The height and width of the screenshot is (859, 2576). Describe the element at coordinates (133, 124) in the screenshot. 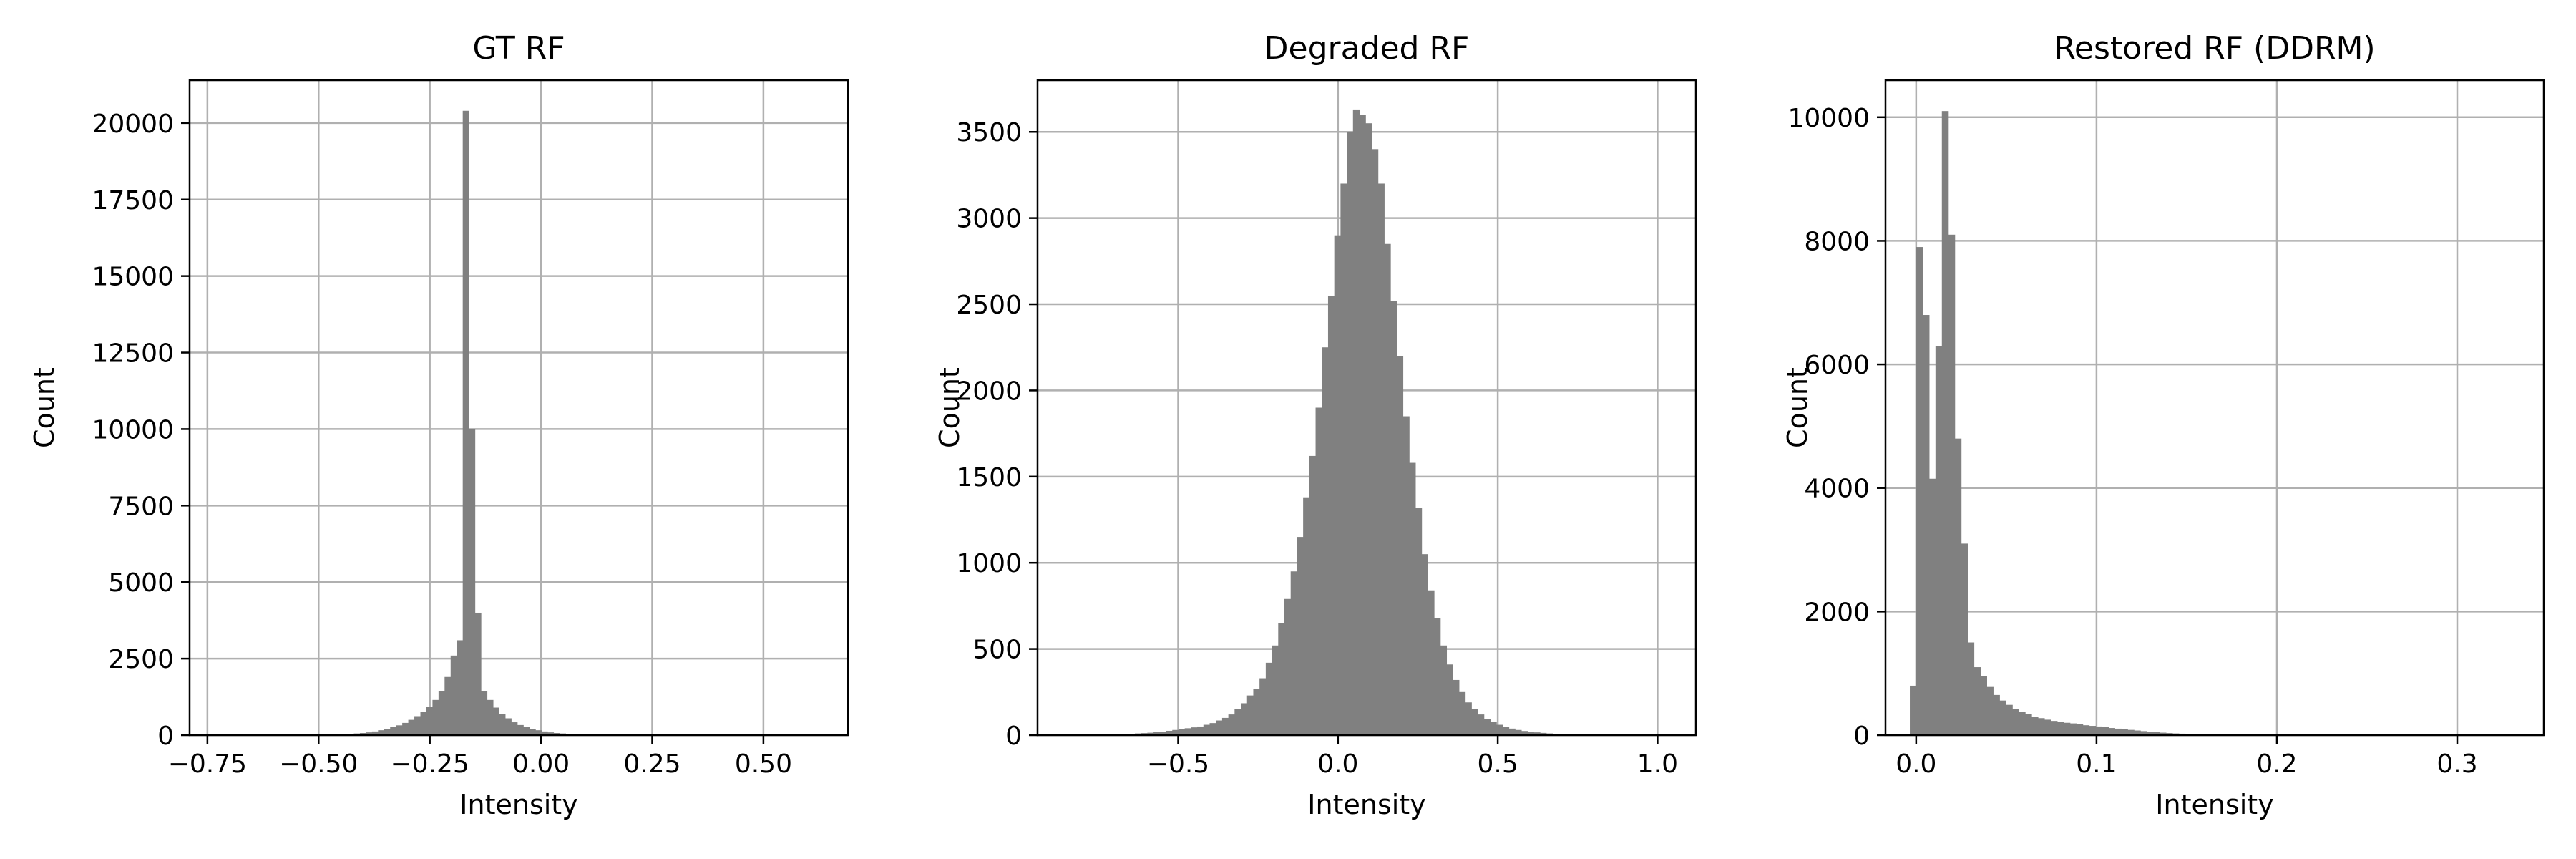

I see `y-tick-label: 20000` at that location.